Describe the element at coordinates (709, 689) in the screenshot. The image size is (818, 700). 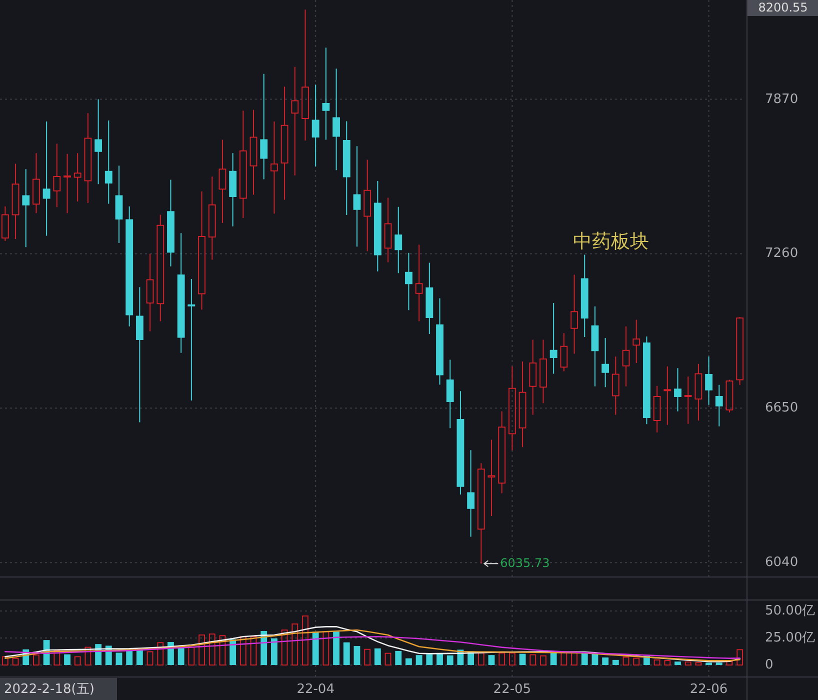
I see `x-tick-label: 22-06` at that location.